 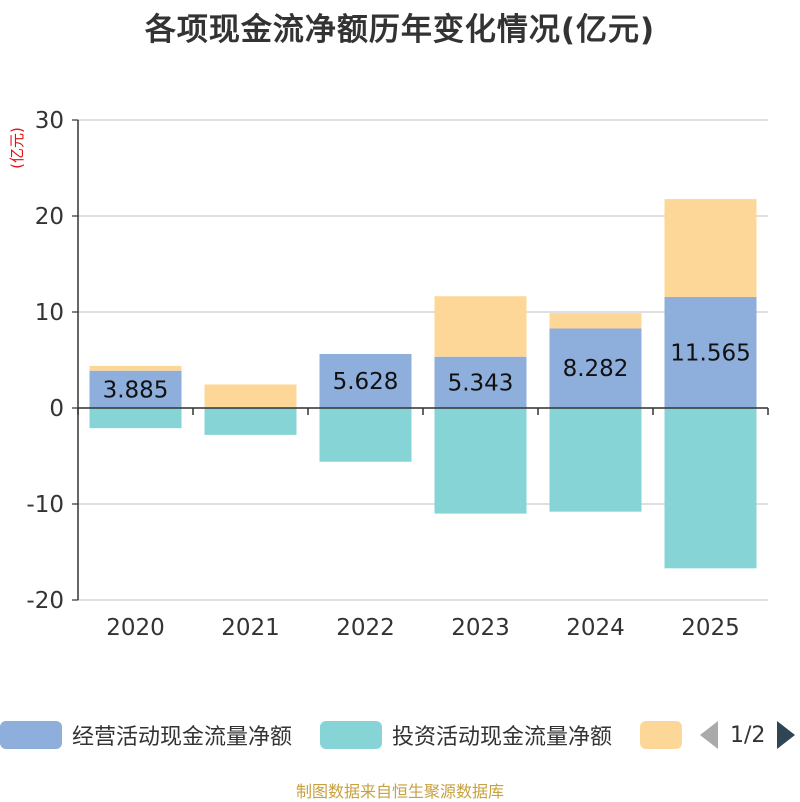 What do you see at coordinates (661, 735) in the screenshot?
I see `legend-swatch-financing` at bounding box center [661, 735].